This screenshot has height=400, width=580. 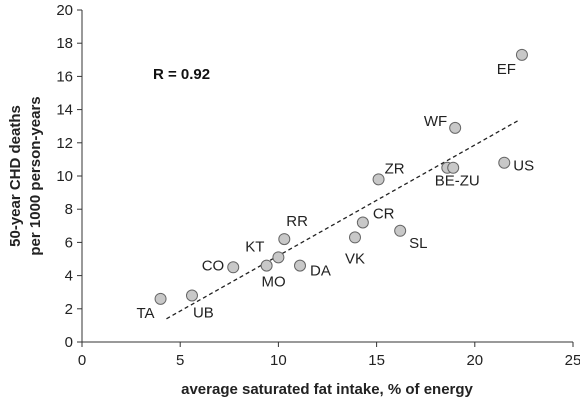 What do you see at coordinates (203, 313) in the screenshot?
I see `point-label-ub: UB` at bounding box center [203, 313].